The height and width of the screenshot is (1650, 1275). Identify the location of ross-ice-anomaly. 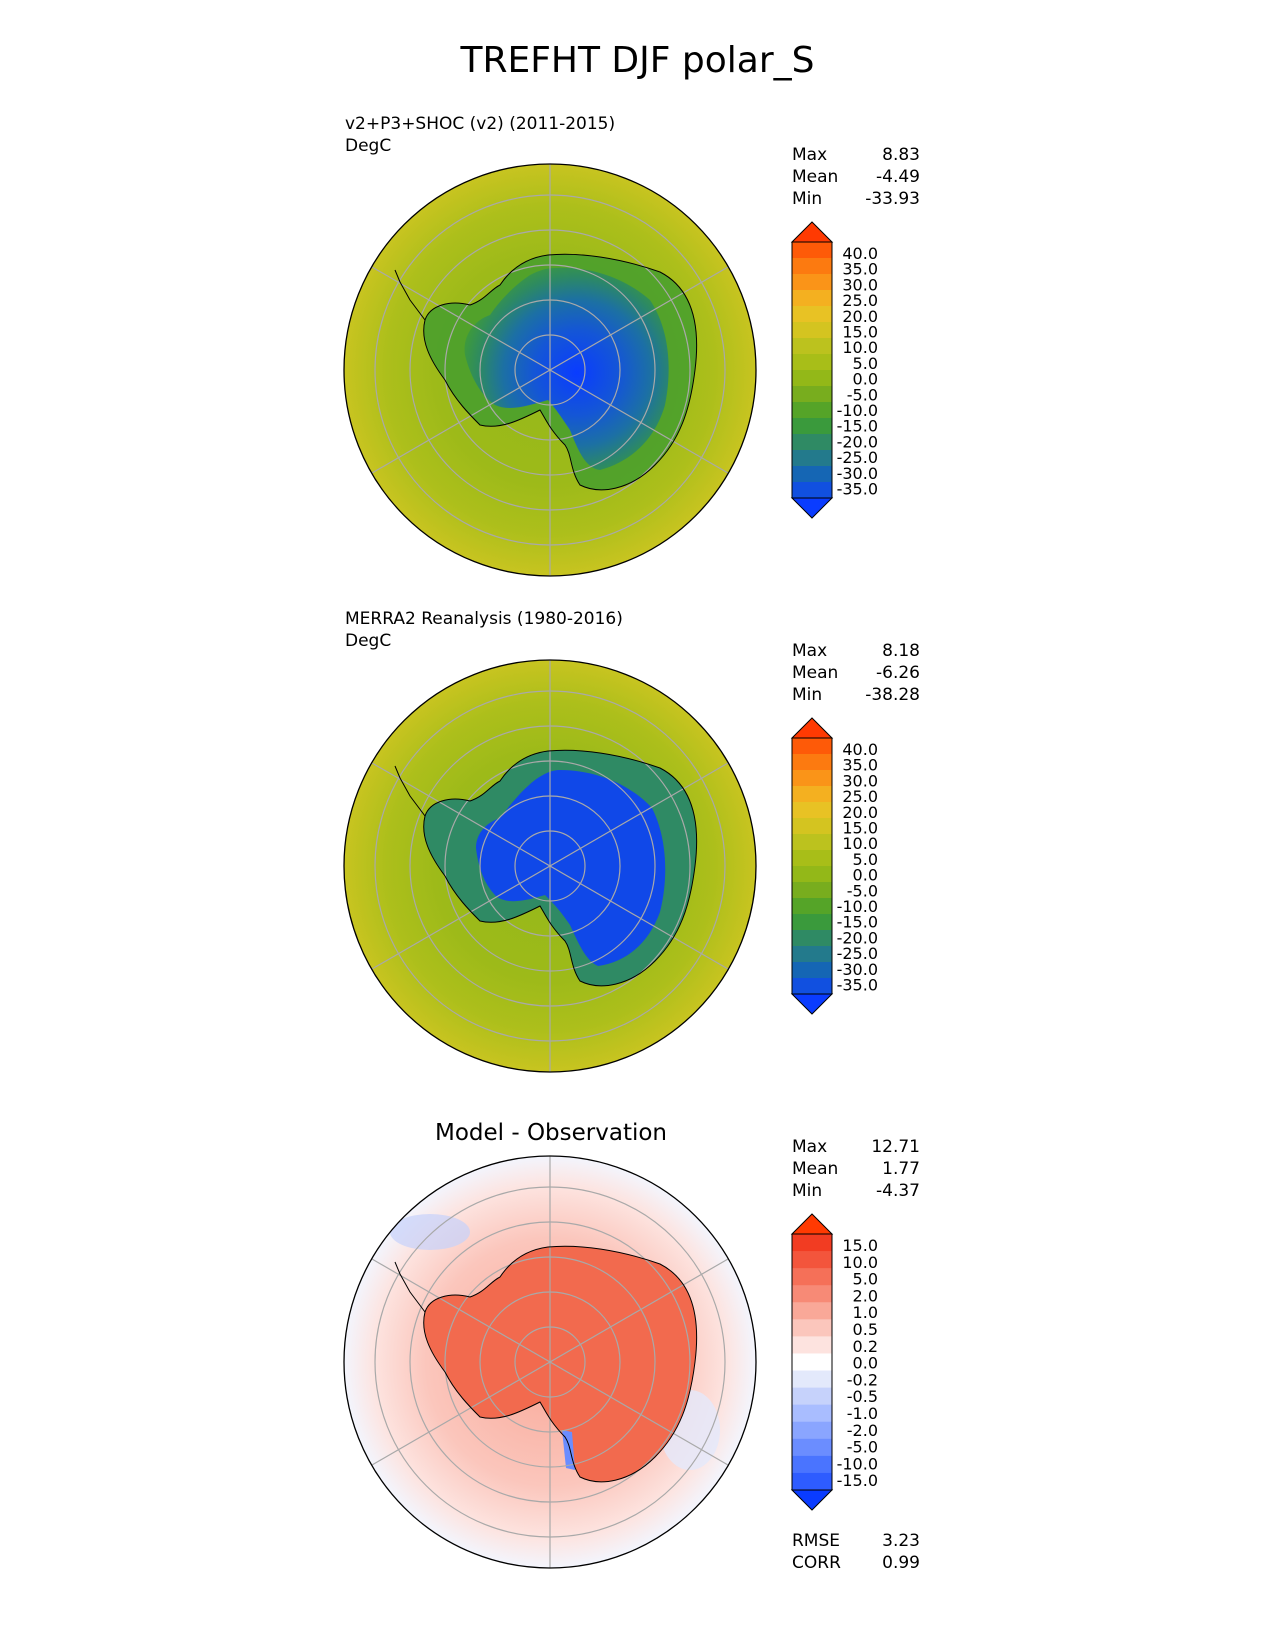
(568, 1450).